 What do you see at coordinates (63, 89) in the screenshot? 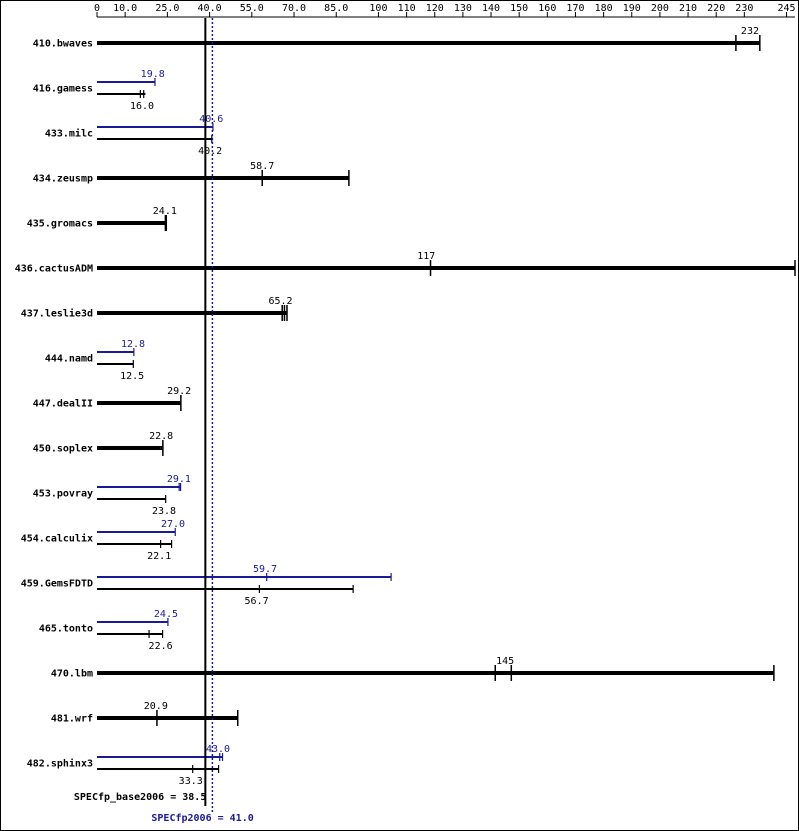
I see `benchmark-name: 416.gamess` at bounding box center [63, 89].